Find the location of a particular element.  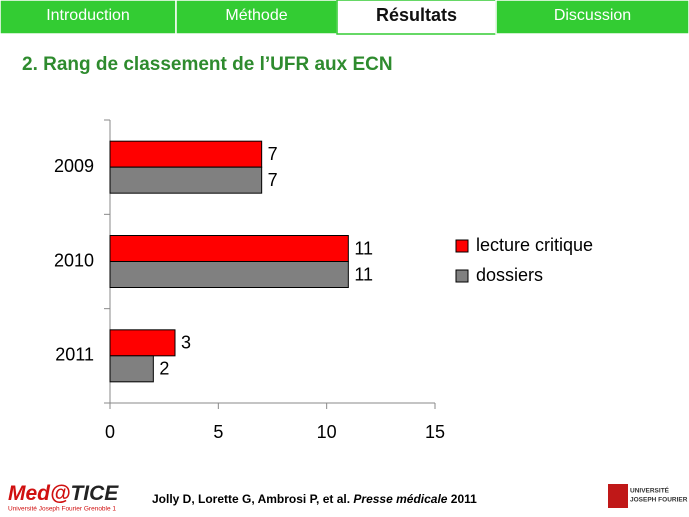

x-tick-label: 15 is located at coordinates (435, 432).